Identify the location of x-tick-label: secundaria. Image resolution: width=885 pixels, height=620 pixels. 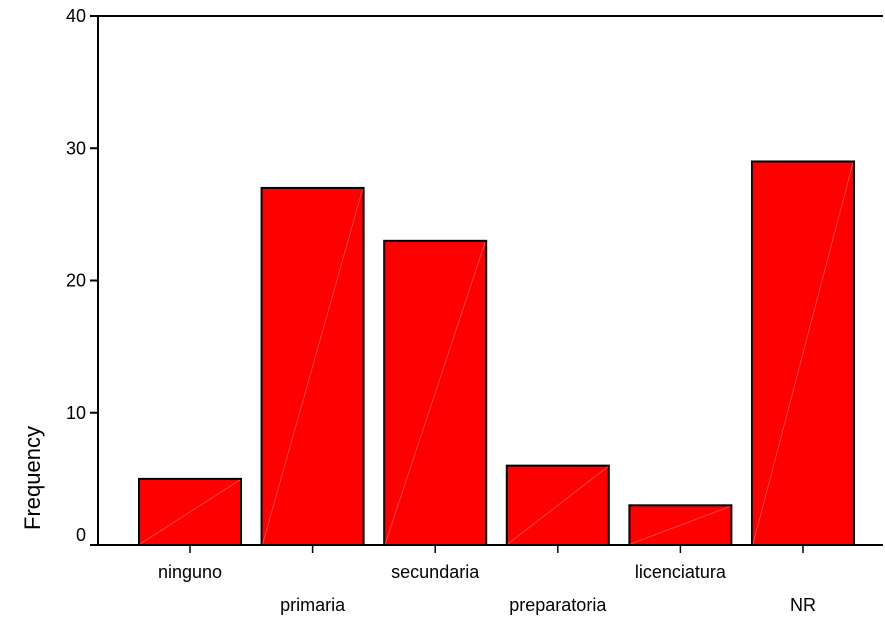
(435, 572).